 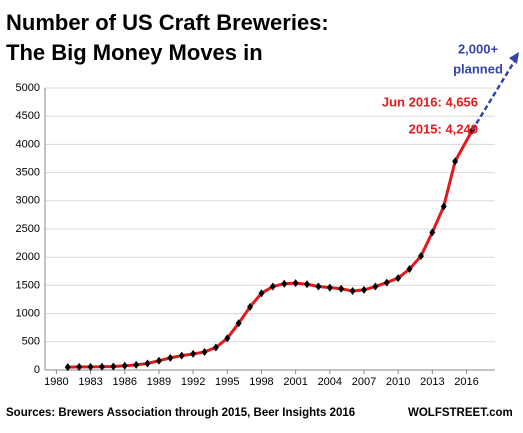 What do you see at coordinates (430, 101) in the screenshot?
I see `annotation: Jun 2016: 4,656` at bounding box center [430, 101].